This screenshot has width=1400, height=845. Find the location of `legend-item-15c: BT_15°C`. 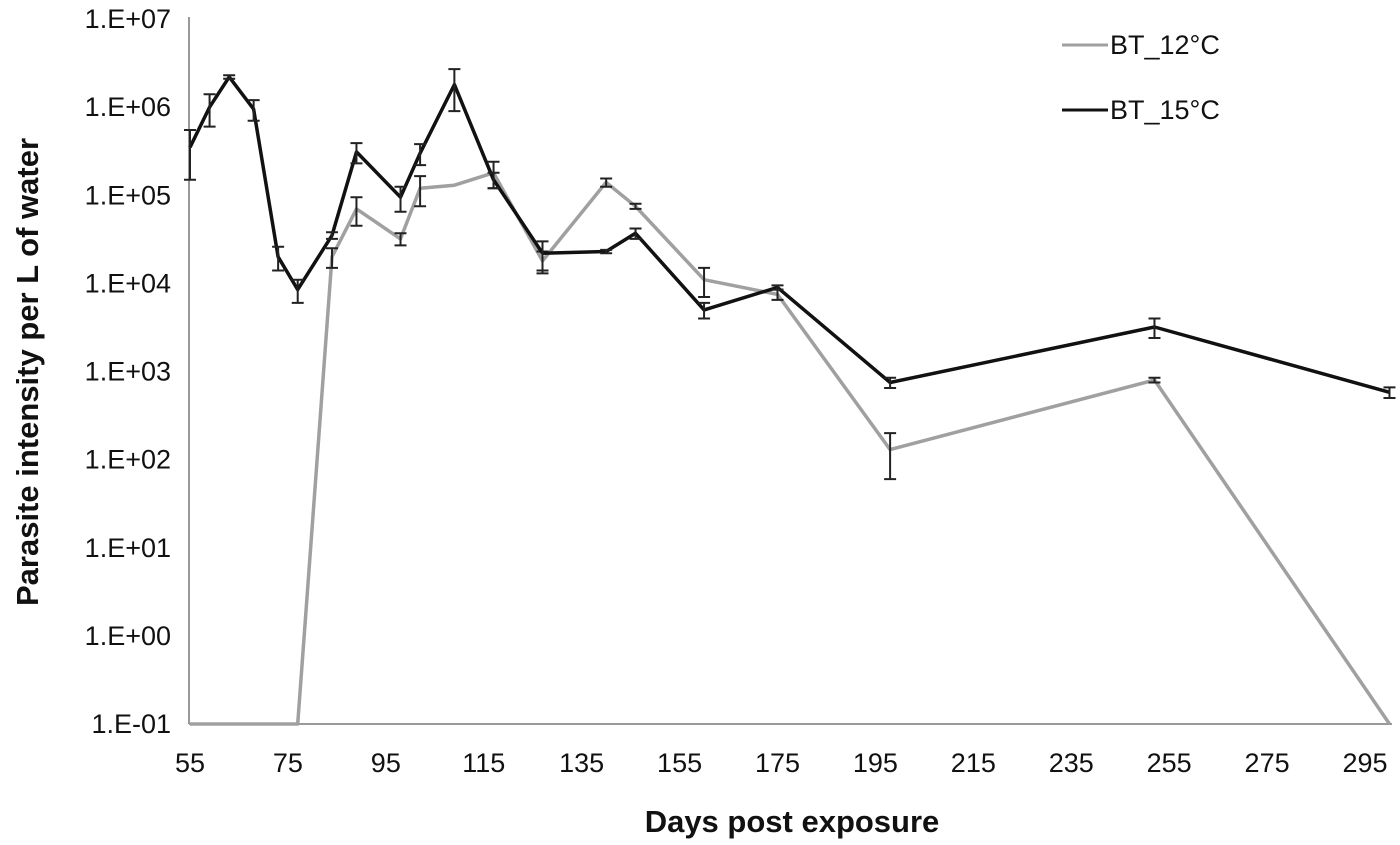

legend-item-15c: BT_15°C is located at coordinates (1141, 110).